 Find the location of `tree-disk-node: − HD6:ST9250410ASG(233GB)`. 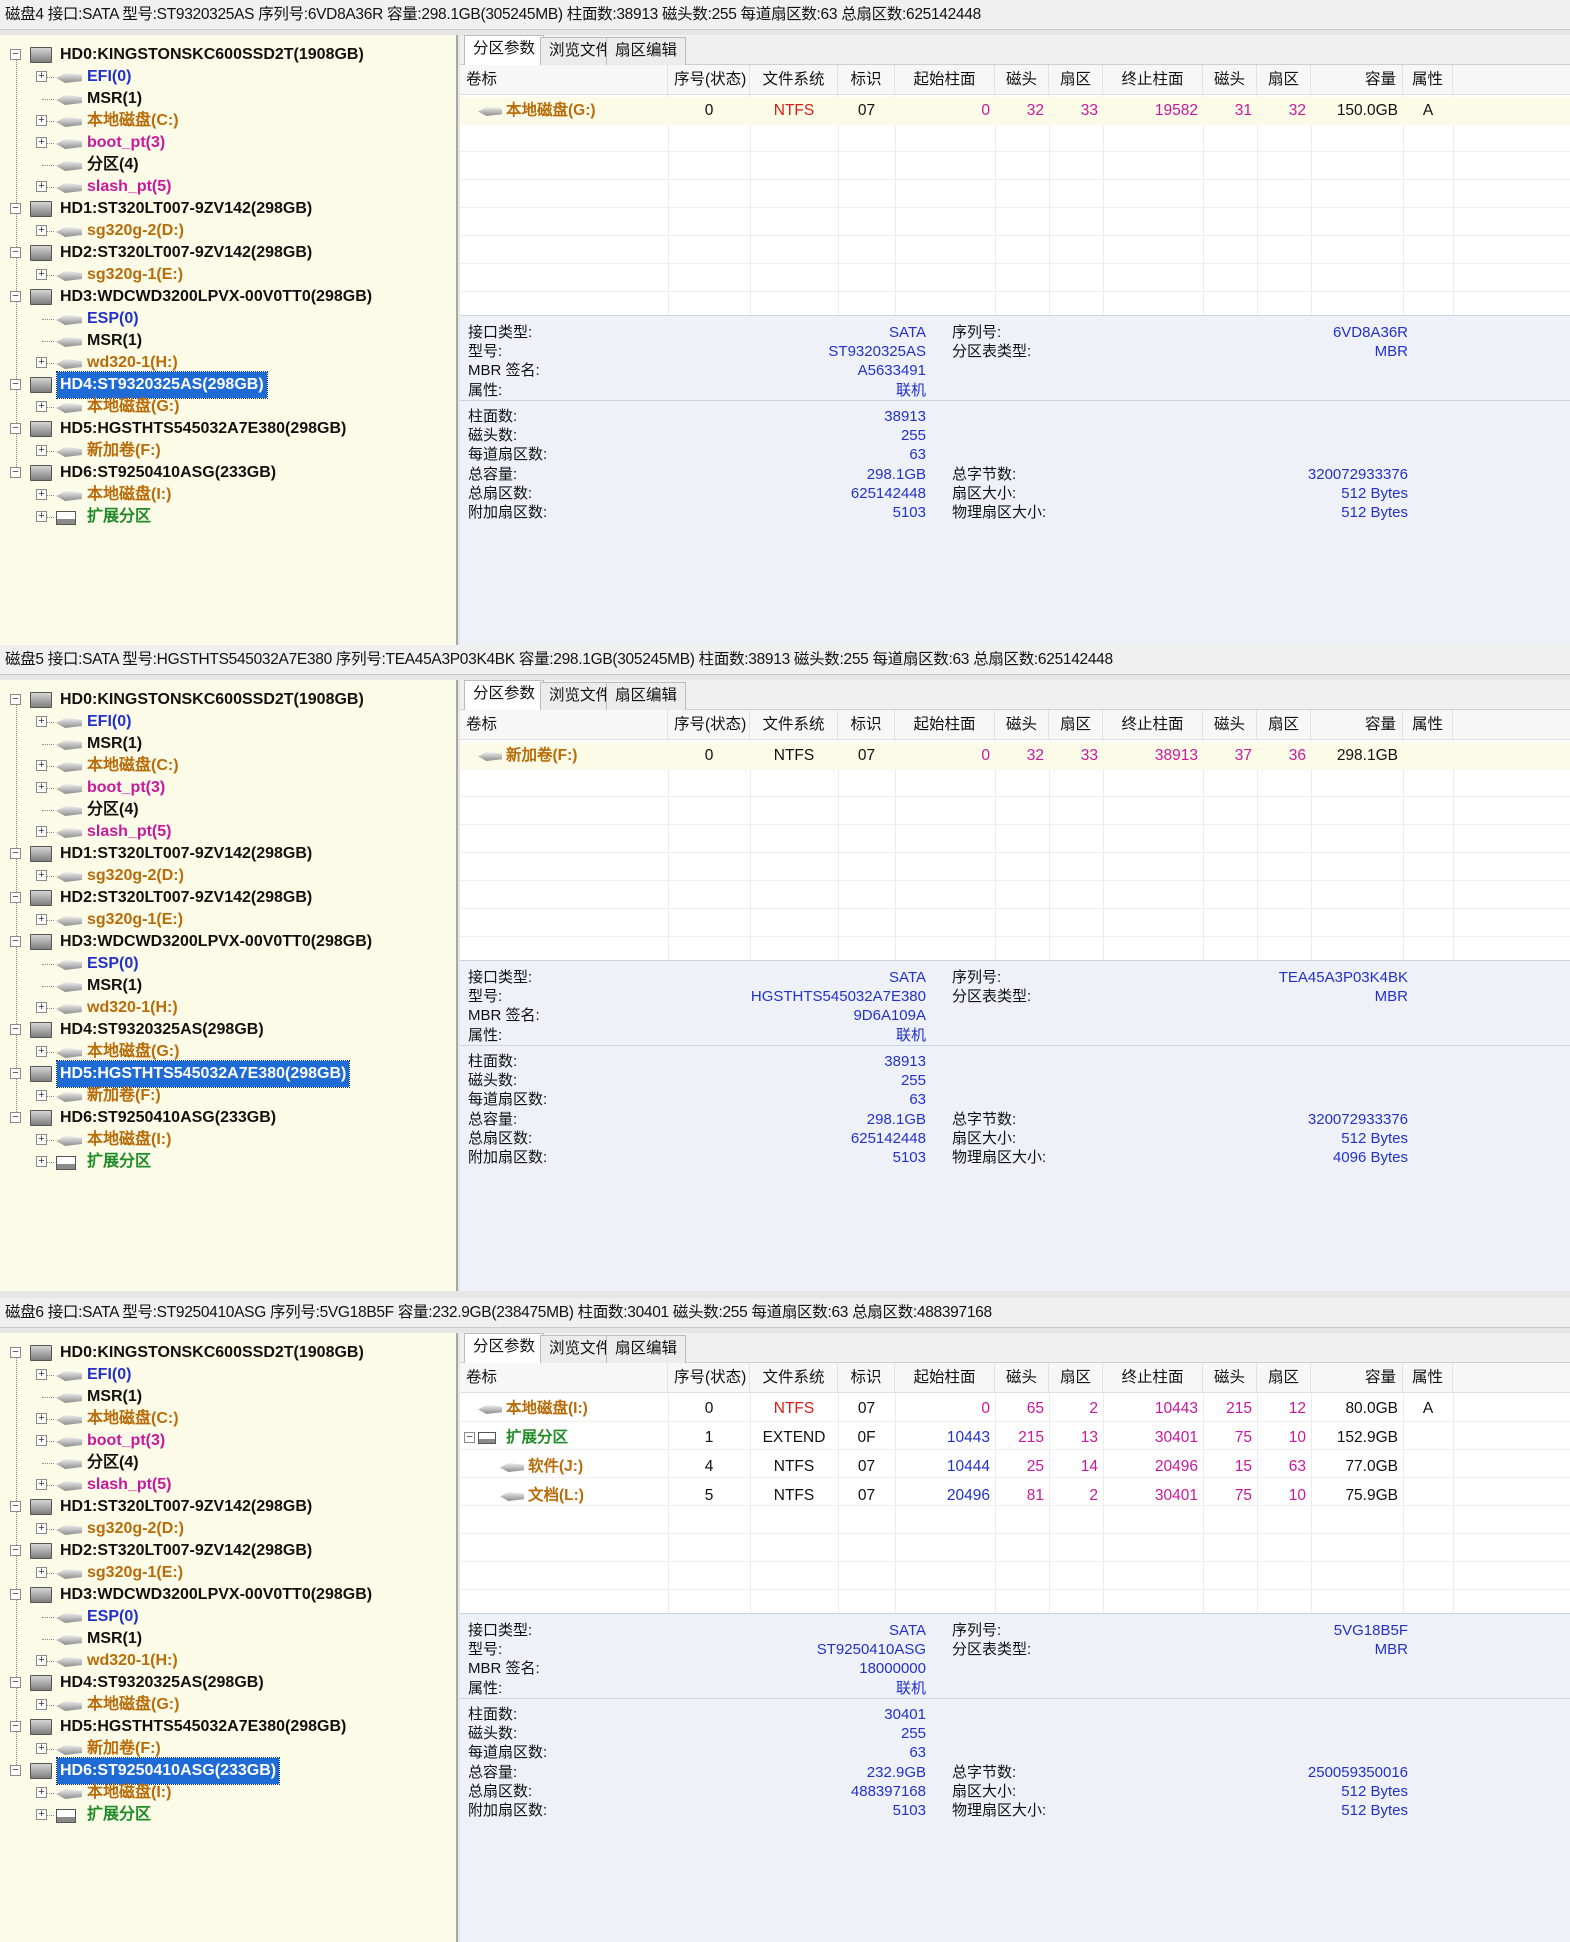

tree-disk-node: − HD6:ST9250410ASG(233GB) is located at coordinates (228, 473).